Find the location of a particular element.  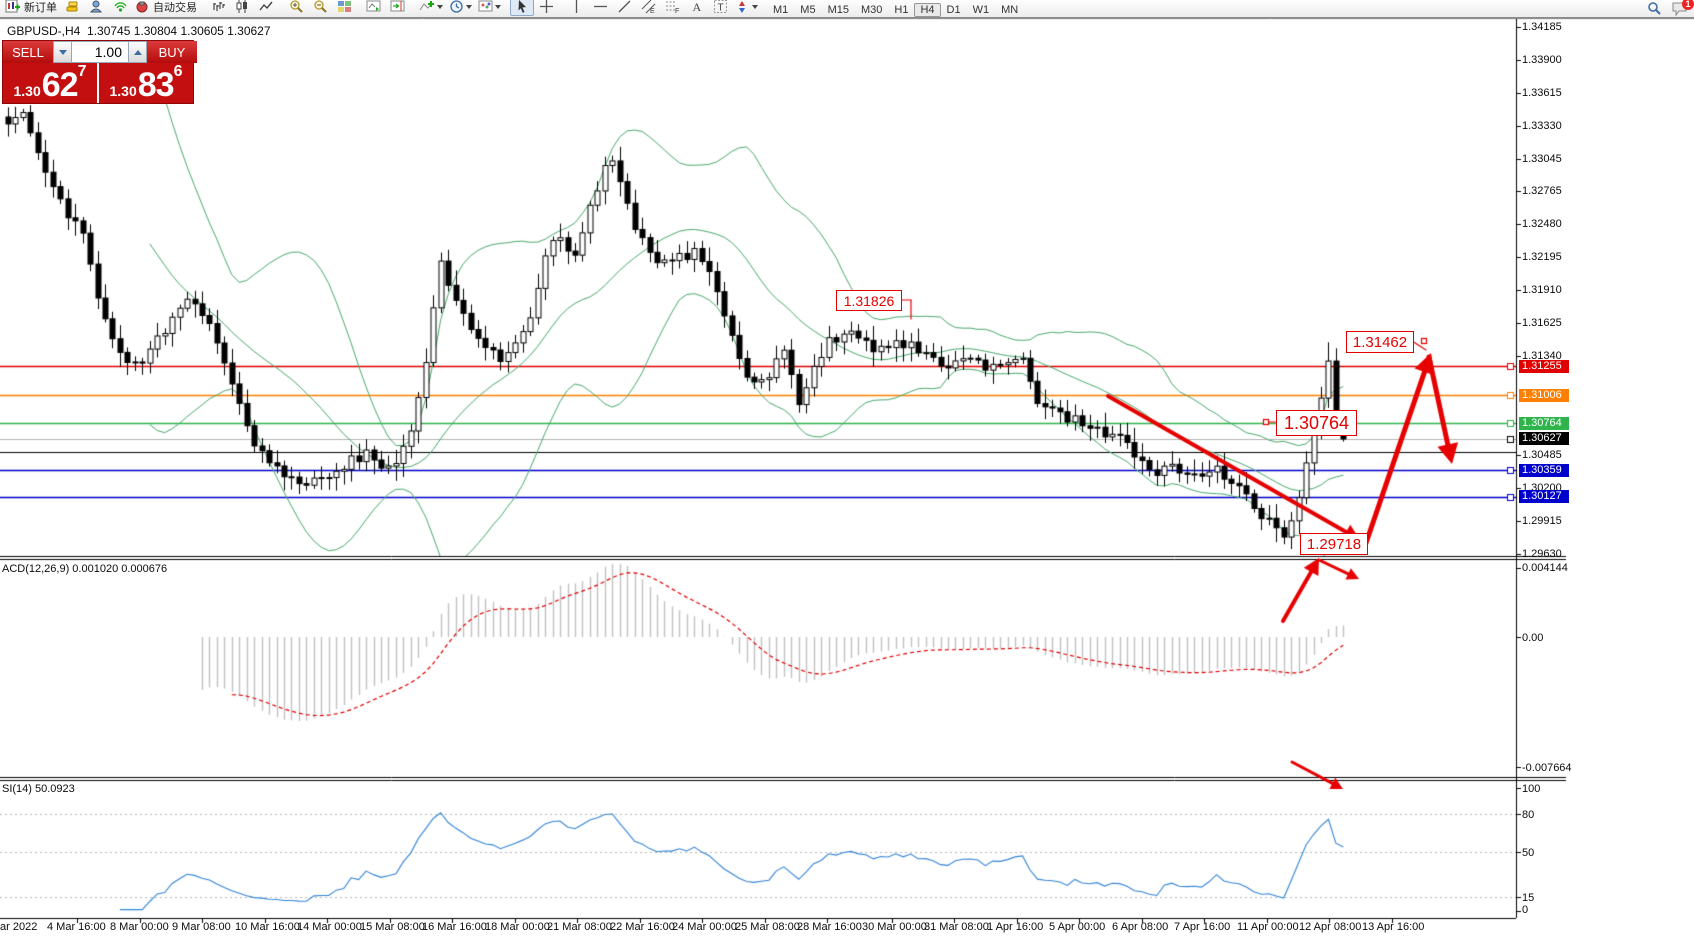

auto-scroll-button is located at coordinates (374, 8).